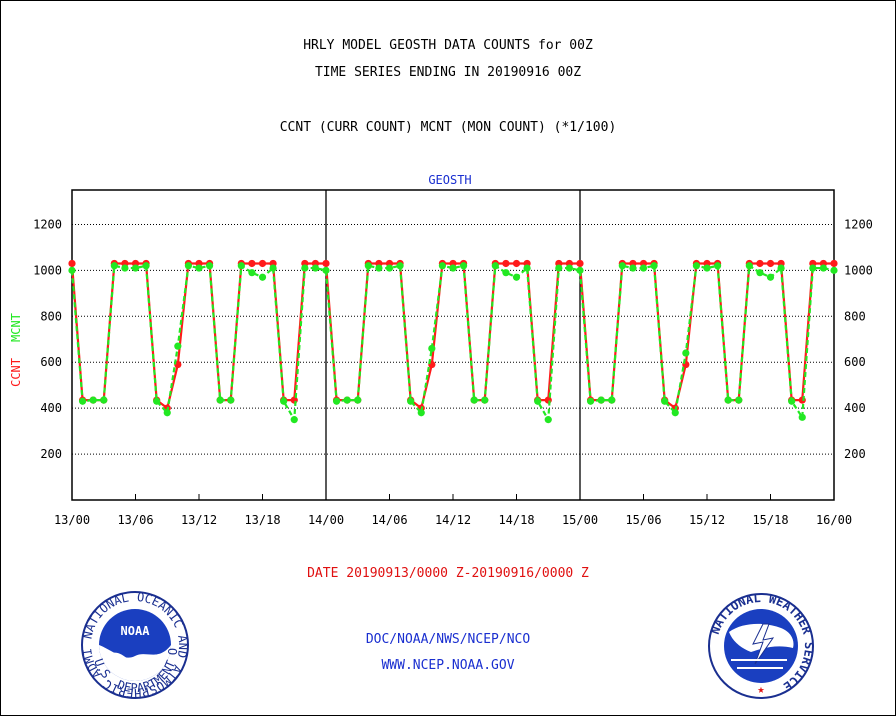  I want to click on y-label-mcnt: MCNT, so click(16, 327).